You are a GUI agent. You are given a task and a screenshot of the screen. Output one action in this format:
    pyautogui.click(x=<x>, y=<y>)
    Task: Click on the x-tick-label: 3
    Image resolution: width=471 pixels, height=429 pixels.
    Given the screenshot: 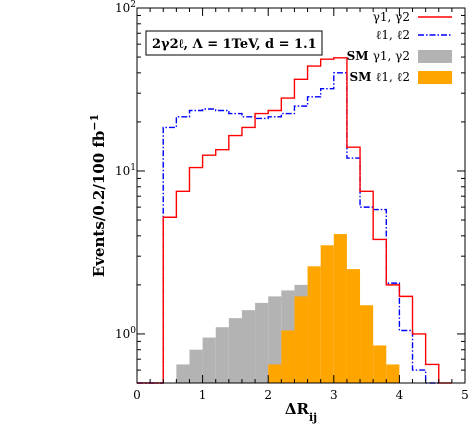 What is the action you would take?
    pyautogui.click(x=334, y=395)
    